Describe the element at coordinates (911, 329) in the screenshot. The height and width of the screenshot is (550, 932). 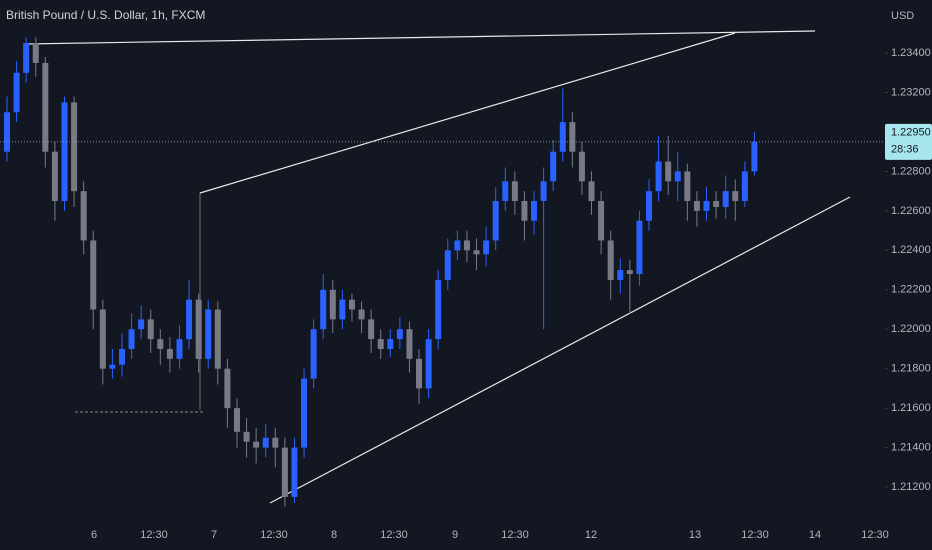
I see `y-tick-label: 1.22000` at that location.